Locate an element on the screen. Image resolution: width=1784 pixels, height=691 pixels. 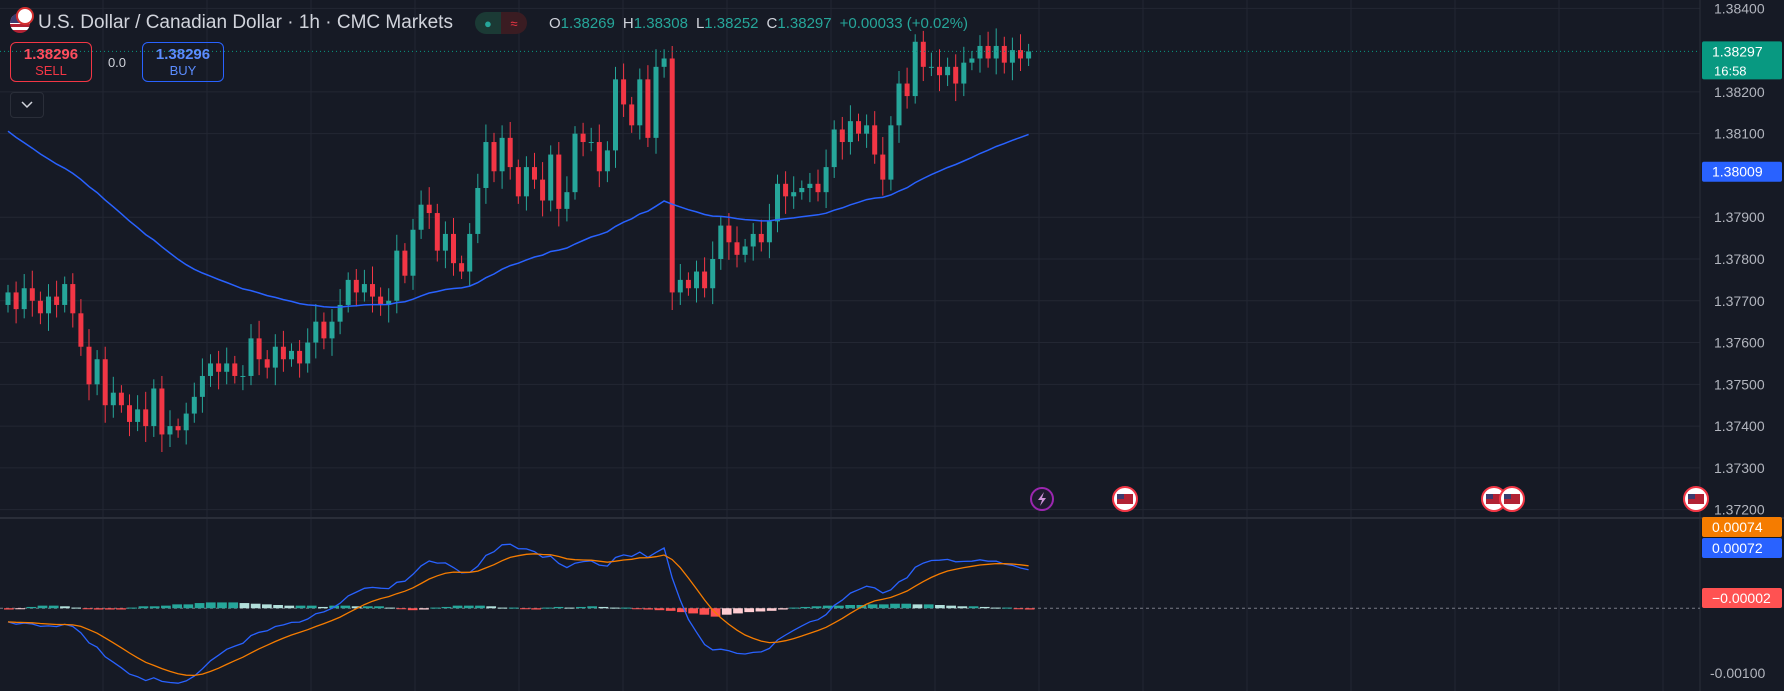
macd-price-label-text: −0.00002 is located at coordinates (1741, 598).